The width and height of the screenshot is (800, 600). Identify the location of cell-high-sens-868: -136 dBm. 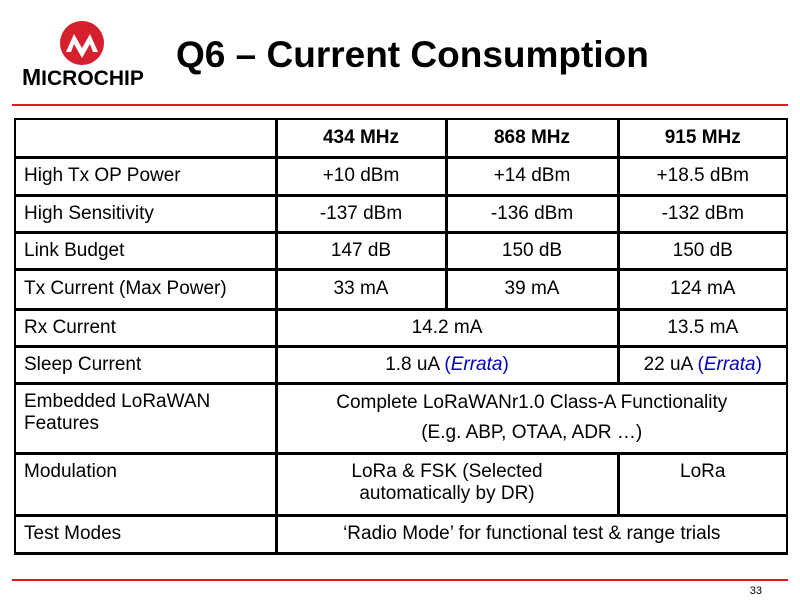
(532, 213).